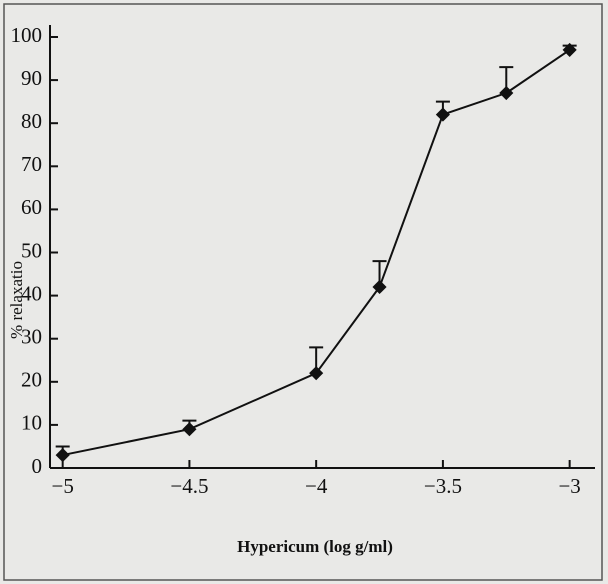  I want to click on x-tick-label: −4.5, so click(189, 486).